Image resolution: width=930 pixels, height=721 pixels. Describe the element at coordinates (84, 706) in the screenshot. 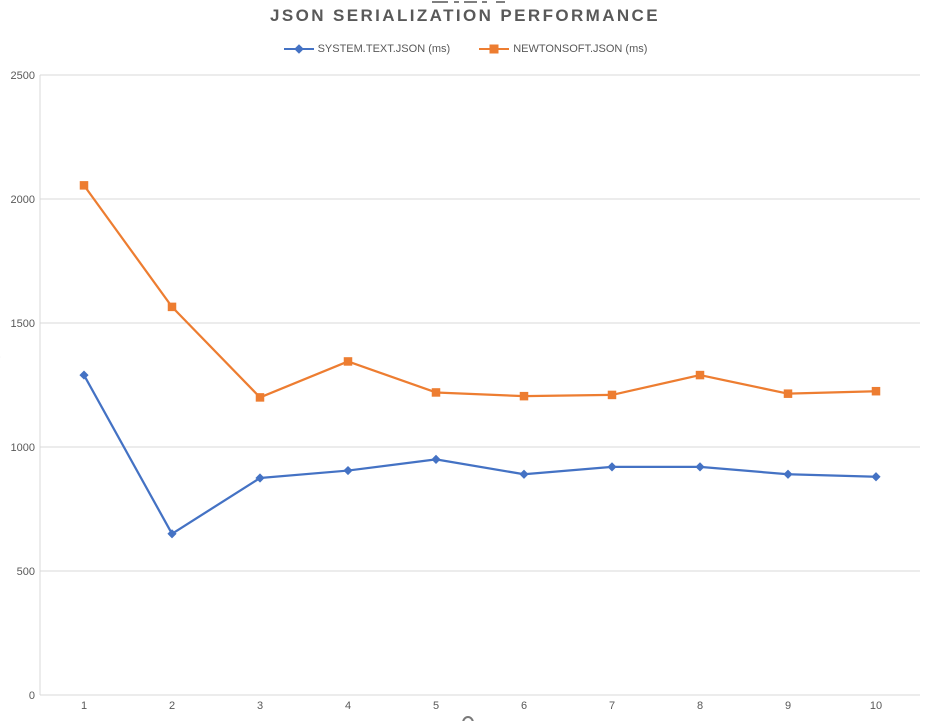

I see `x-tick-label-1: 1` at that location.